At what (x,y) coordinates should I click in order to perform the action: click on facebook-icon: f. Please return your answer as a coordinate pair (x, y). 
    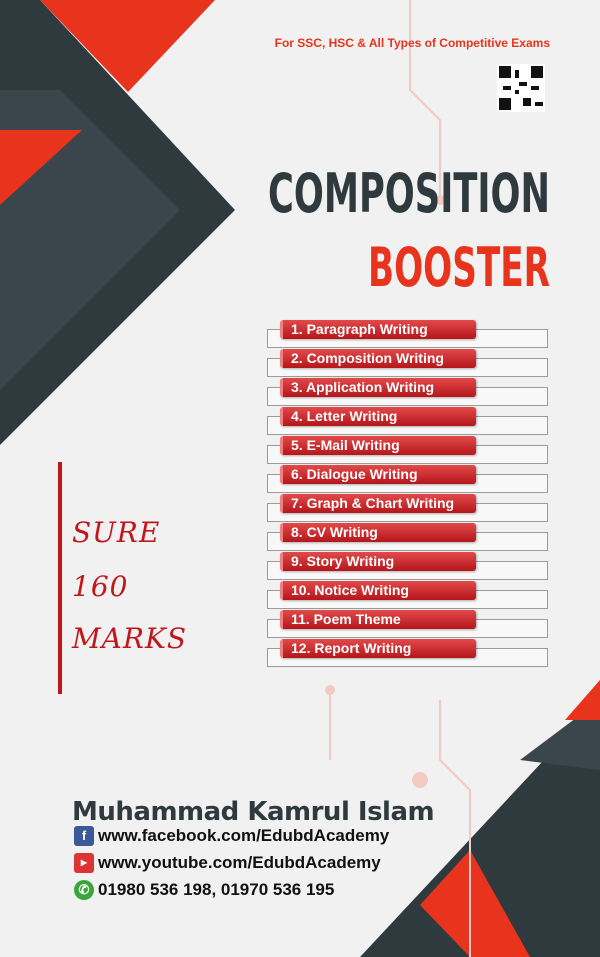
    Looking at the image, I should click on (84, 836).